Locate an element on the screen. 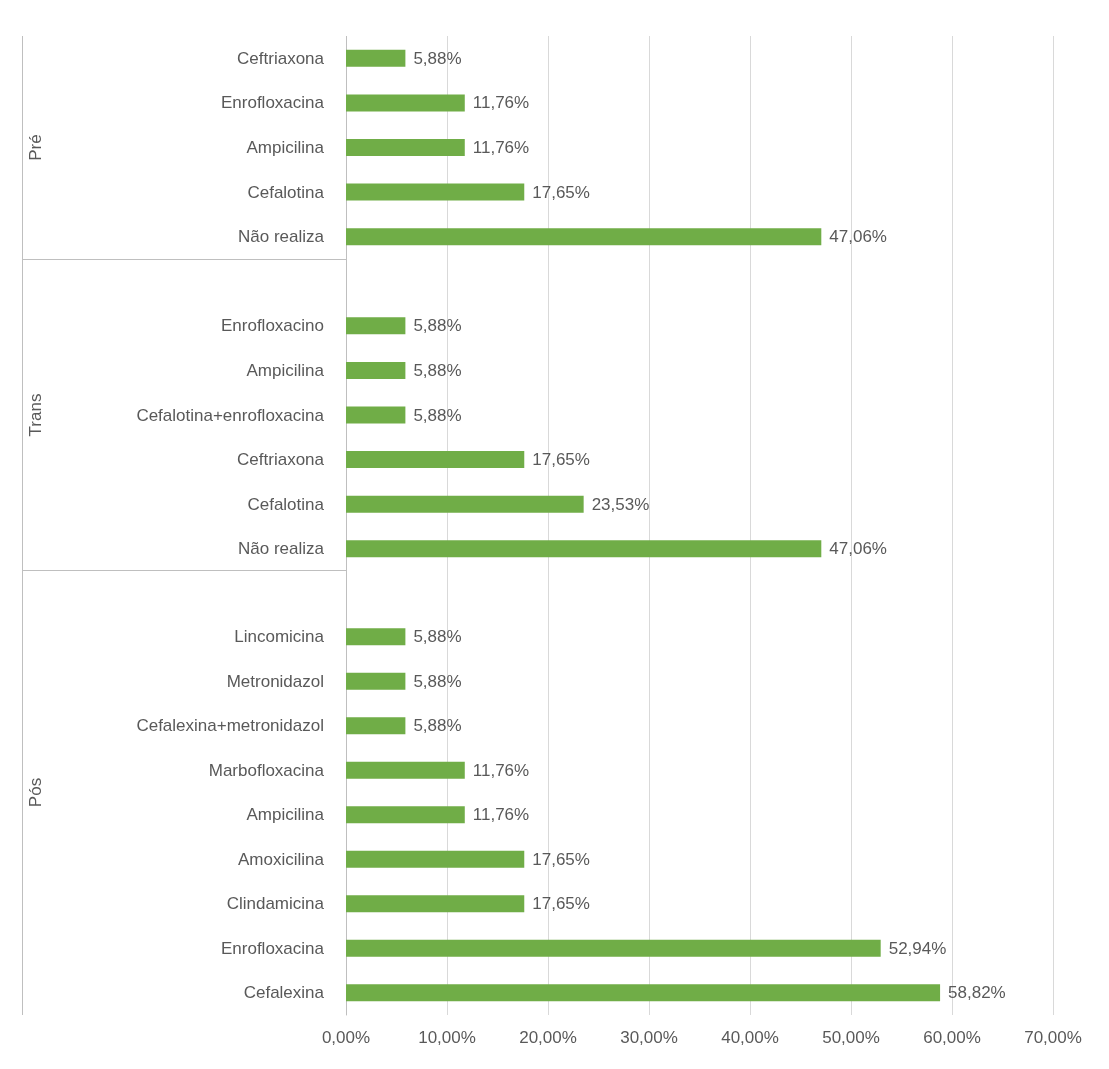 This screenshot has width=1109, height=1069. y-tick-label: Cefalotina+enrofloxacina is located at coordinates (230, 414).